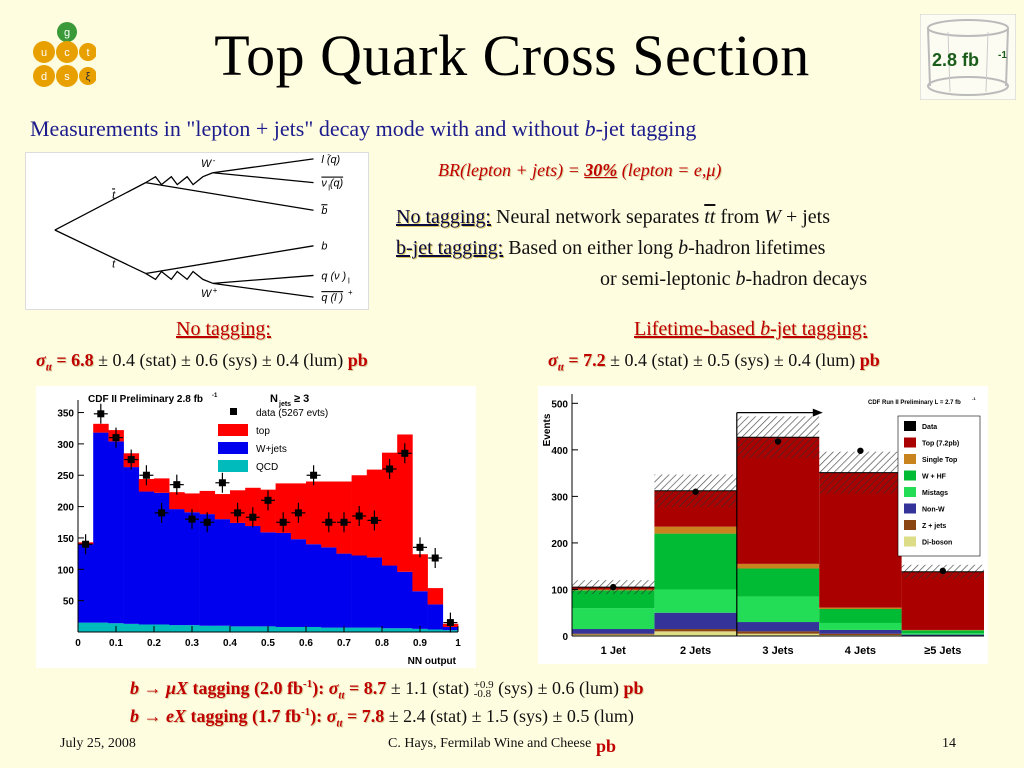 This screenshot has width=1024, height=768. Describe the element at coordinates (819, 329) in the screenshot. I see `header-text: -jet tagging:` at that location.